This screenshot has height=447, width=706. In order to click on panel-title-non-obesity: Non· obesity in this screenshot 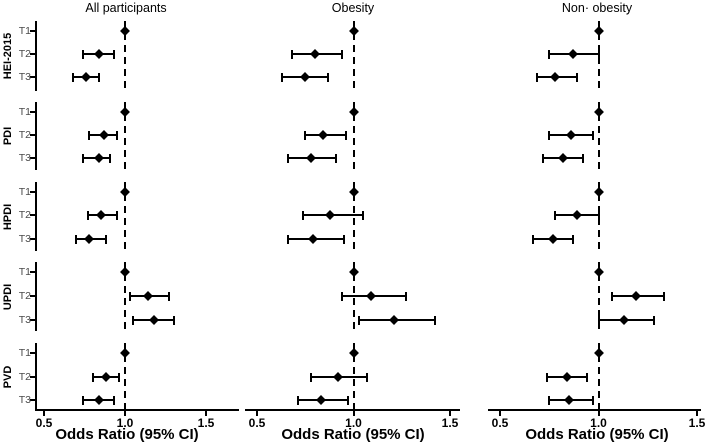, I will do `click(597, 8)`.